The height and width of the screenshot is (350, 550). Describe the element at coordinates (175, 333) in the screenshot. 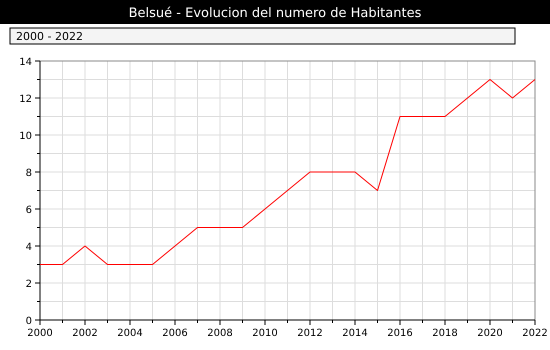

I see `x-tick-label: 2006` at that location.